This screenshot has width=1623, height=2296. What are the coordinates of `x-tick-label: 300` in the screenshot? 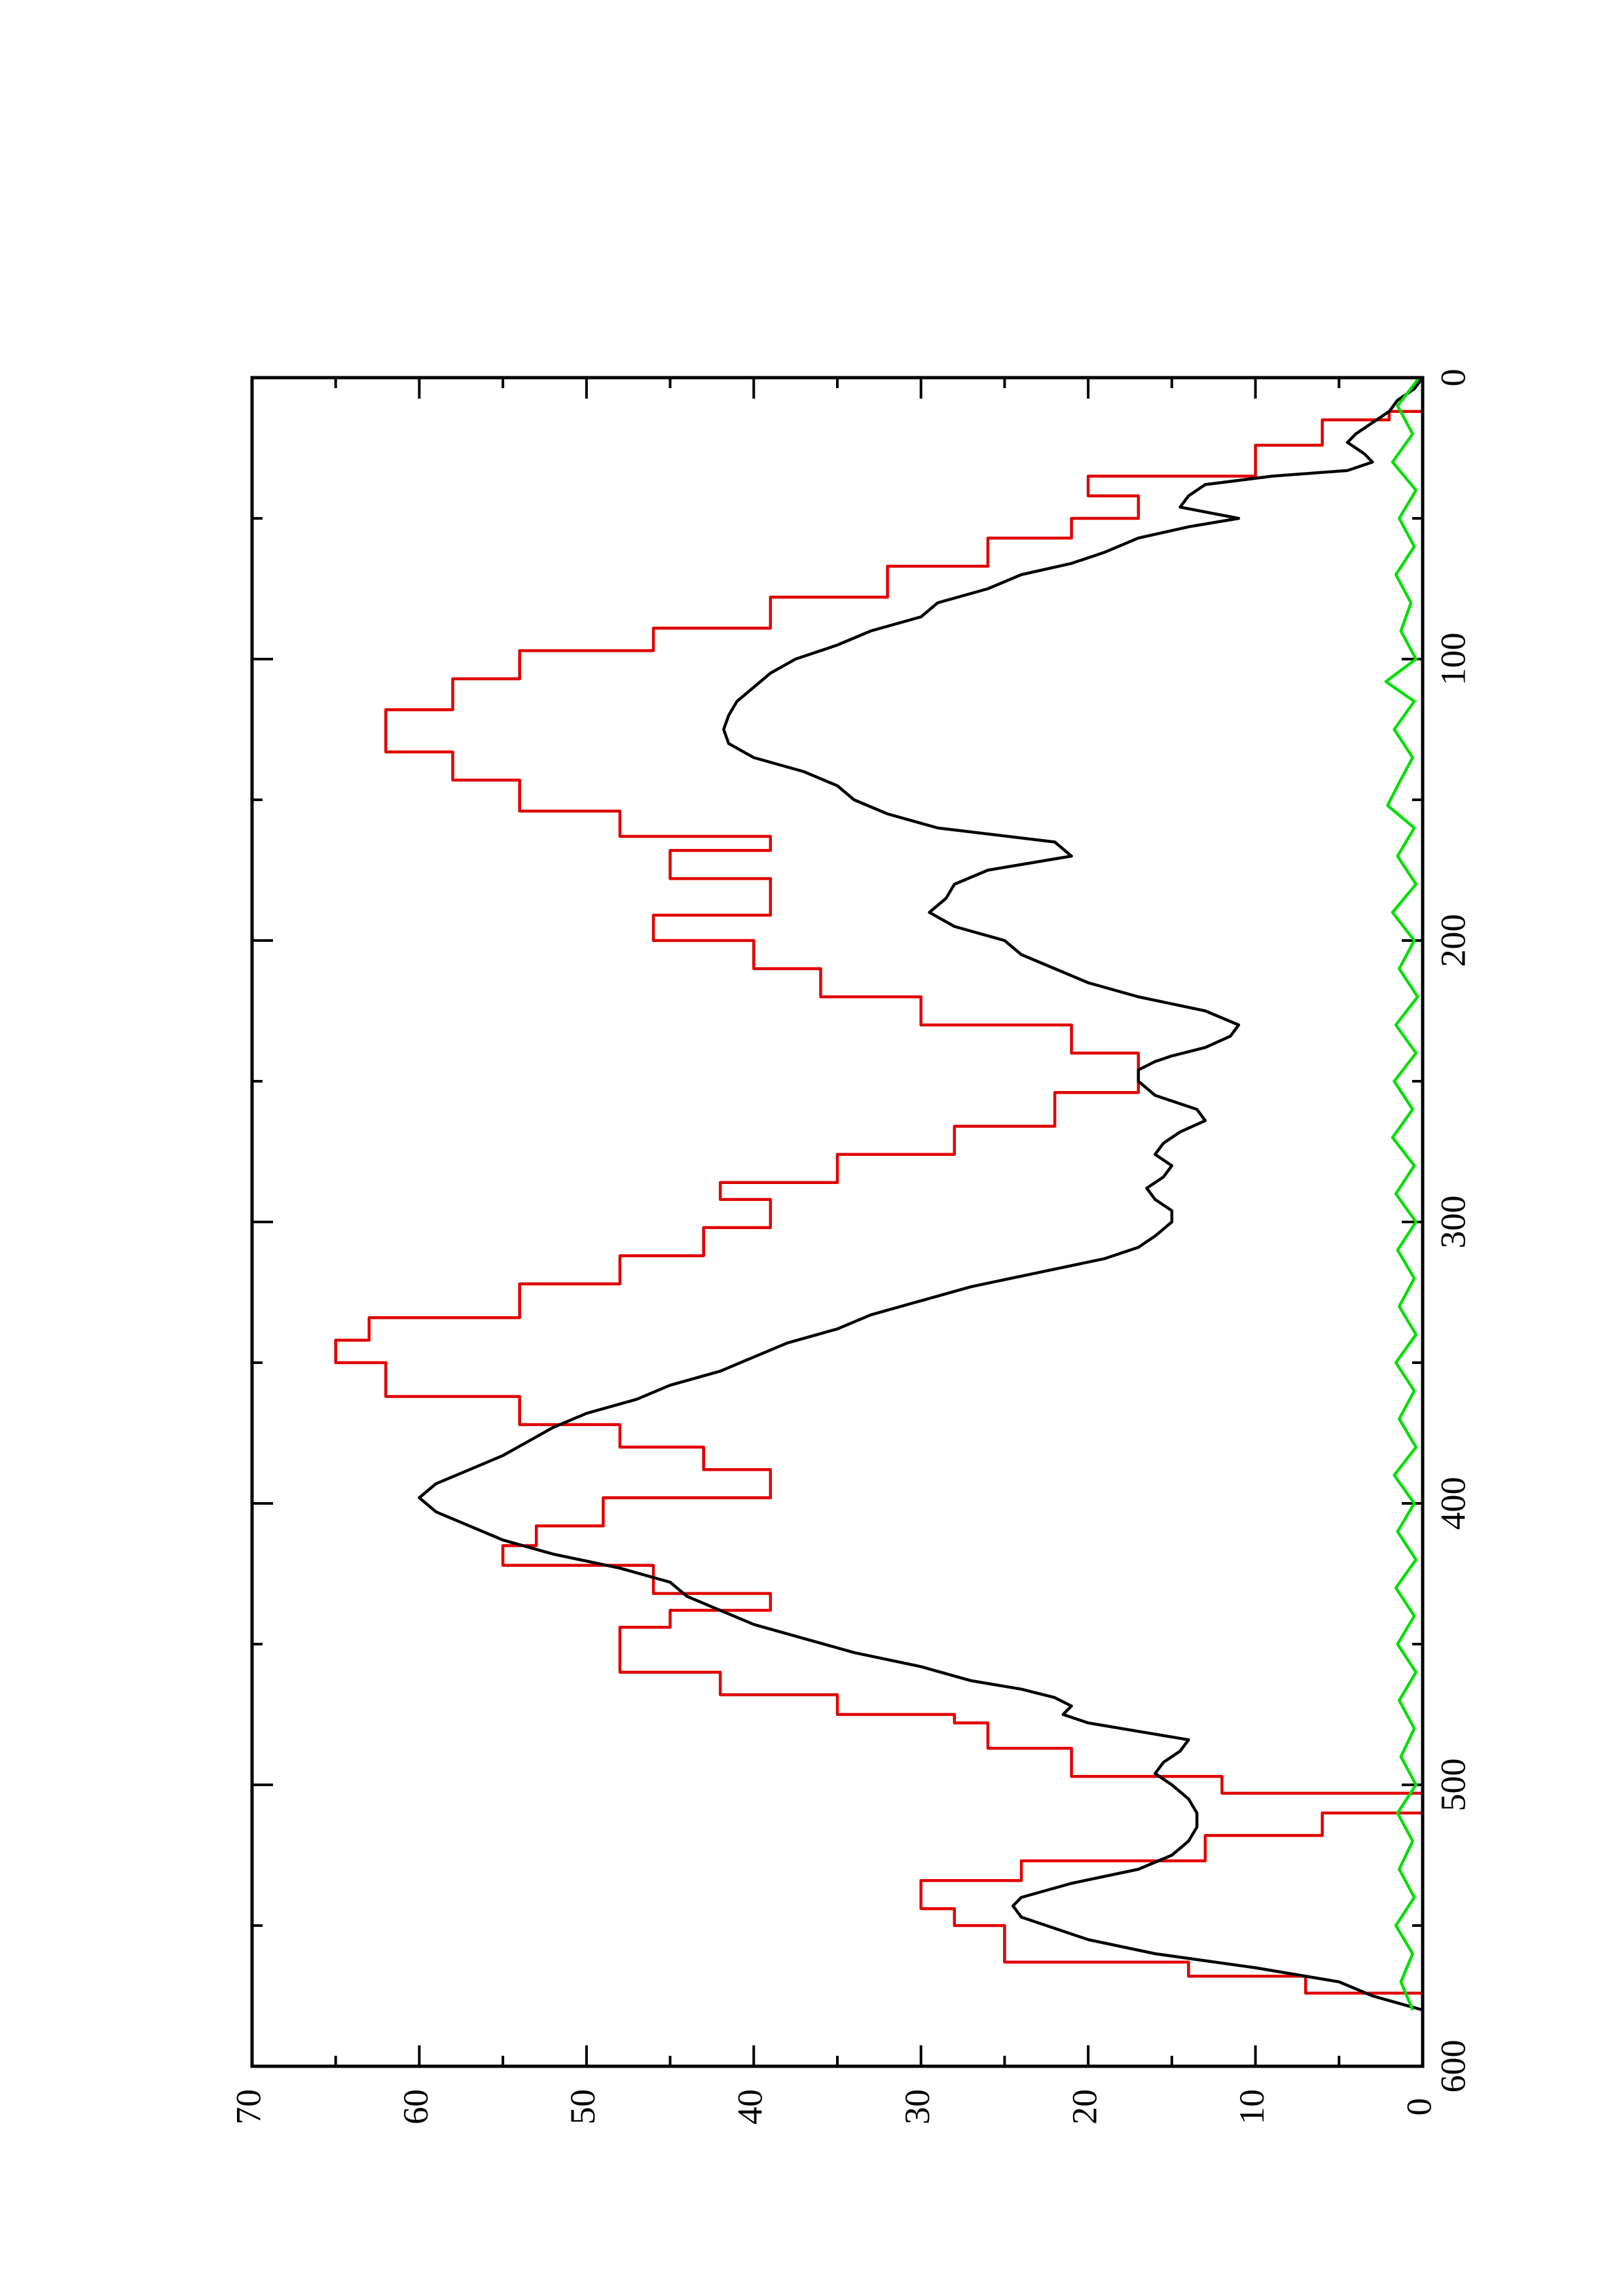 It's located at (1452, 1222).